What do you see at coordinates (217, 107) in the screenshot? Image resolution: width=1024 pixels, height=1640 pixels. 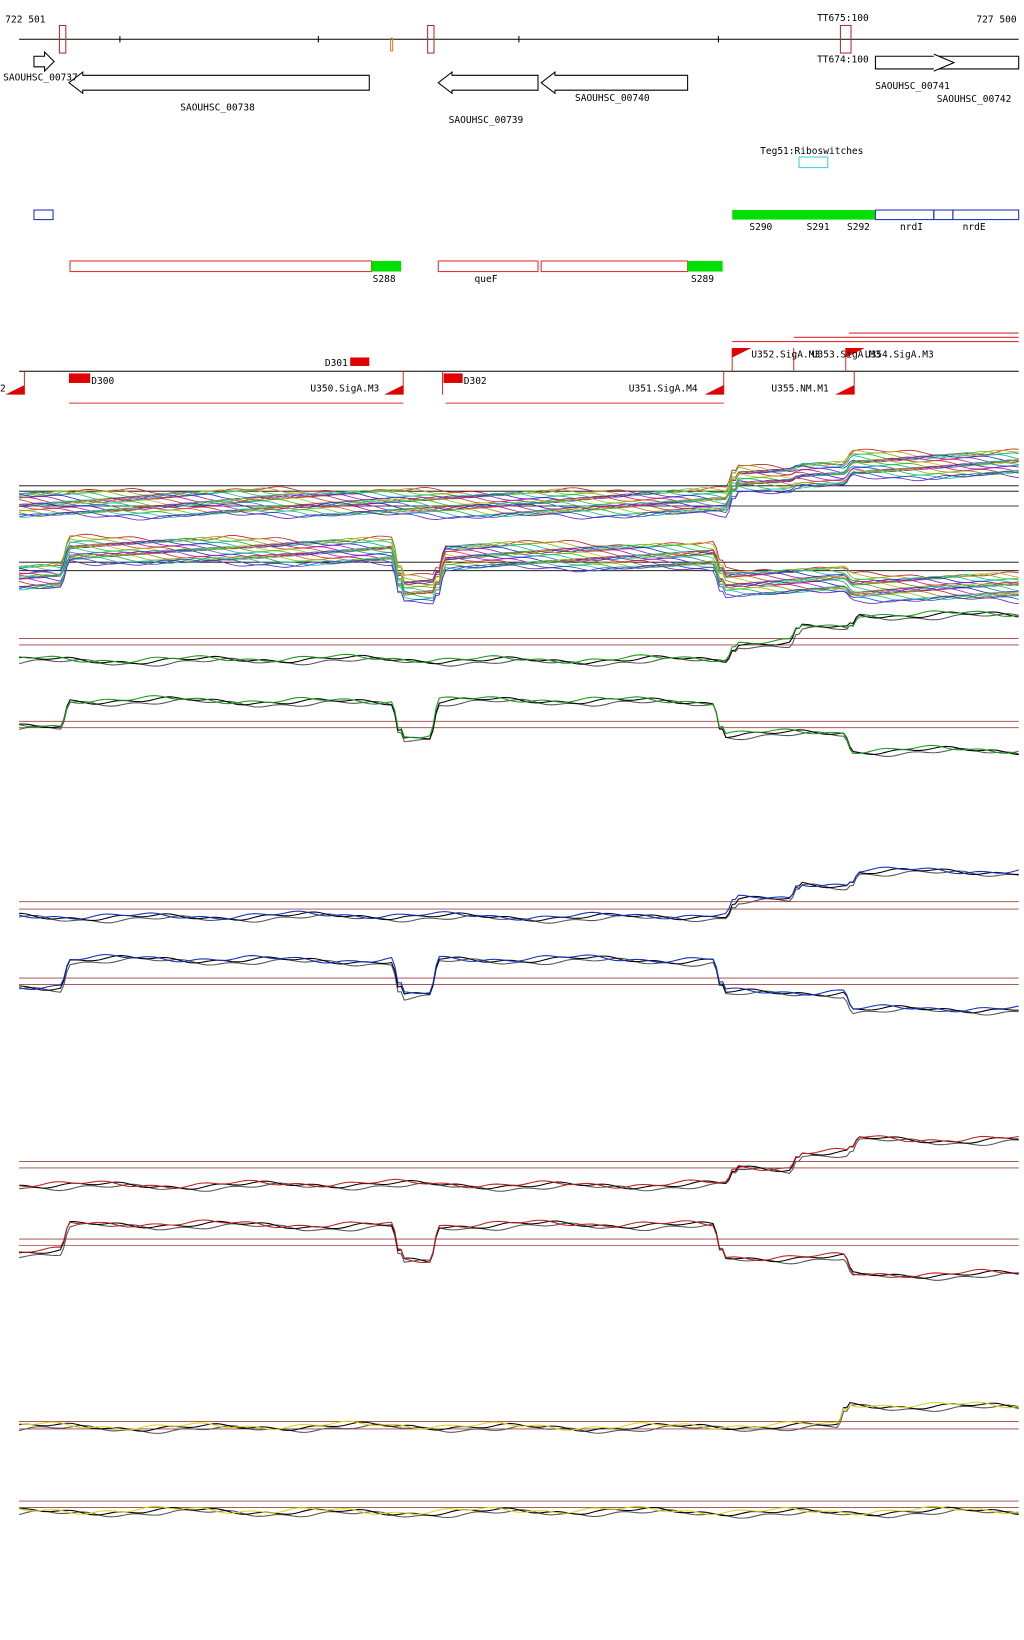 I see `gene-label: SAOUHSC_00738` at bounding box center [217, 107].